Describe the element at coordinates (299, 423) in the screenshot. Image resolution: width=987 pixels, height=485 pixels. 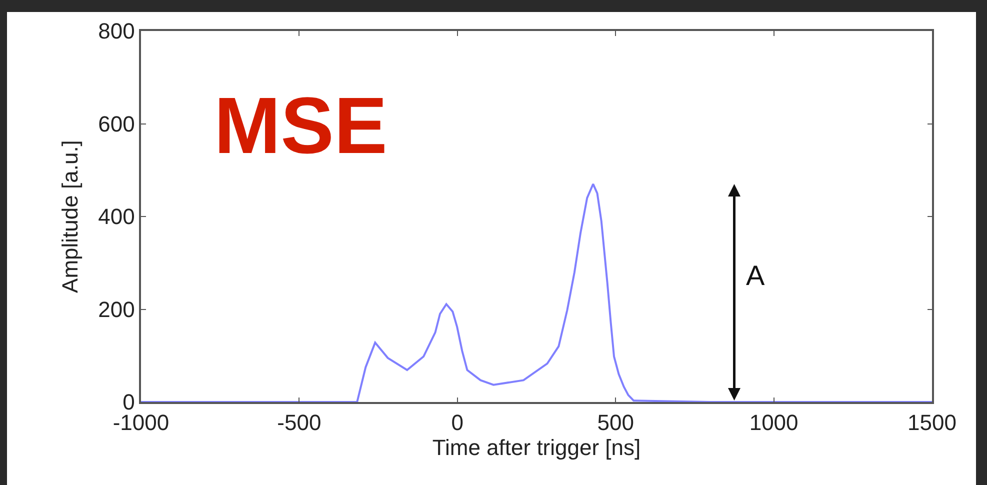
I see `x-tick-label: -500` at that location.